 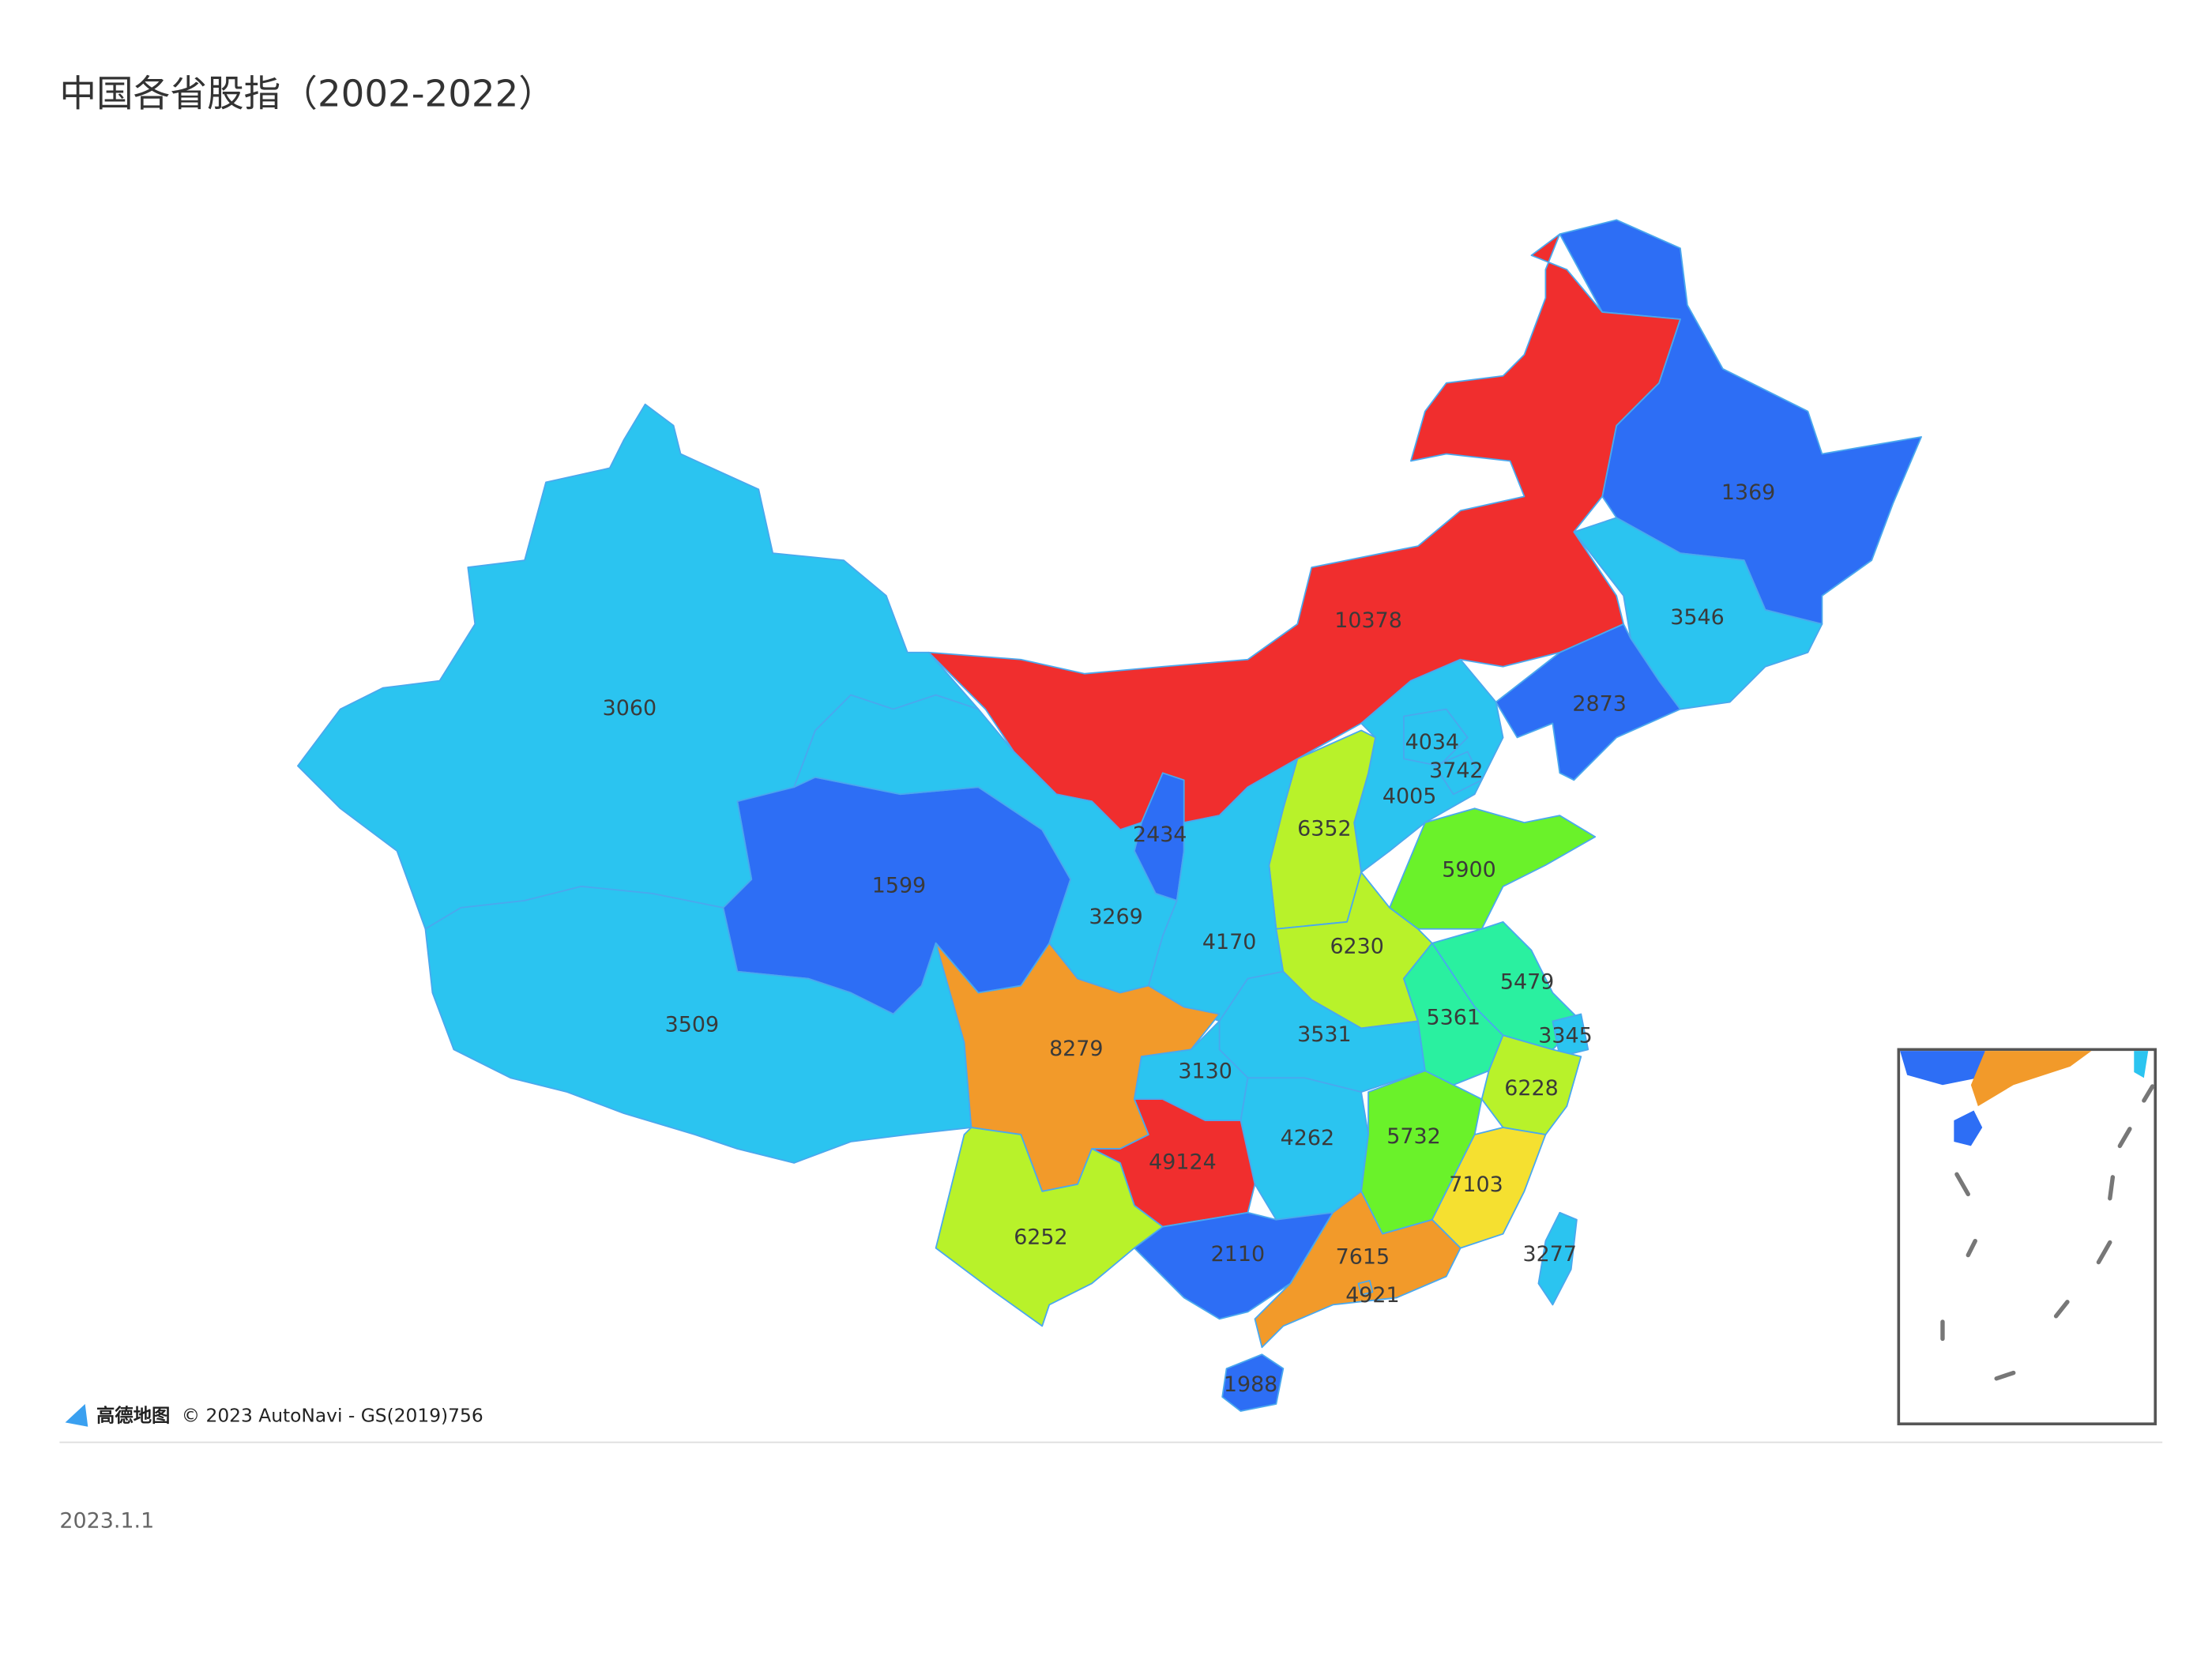 What do you see at coordinates (1363, 1257) in the screenshot?
I see `province-value-label: 7615` at bounding box center [1363, 1257].